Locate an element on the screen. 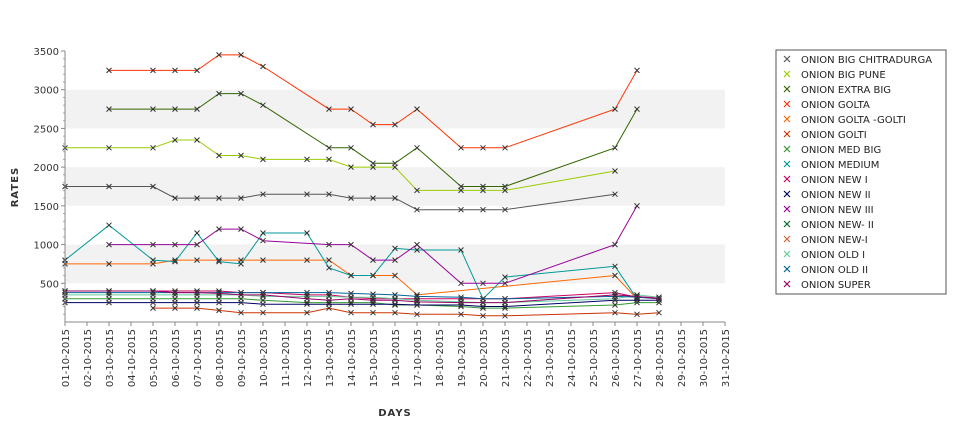 The width and height of the screenshot is (975, 429). grid-band is located at coordinates (395, 186).